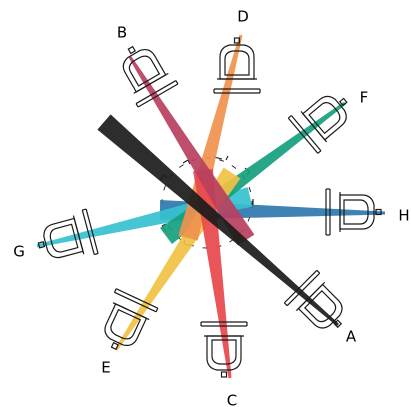 The image size is (411, 407). Describe the element at coordinates (122, 33) in the screenshot. I see `label-b: B` at that location.